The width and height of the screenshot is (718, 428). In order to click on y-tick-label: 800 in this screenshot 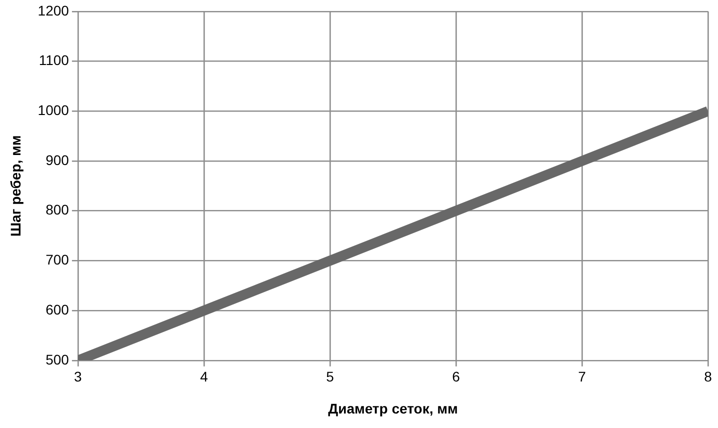, I will do `click(58, 210)`.